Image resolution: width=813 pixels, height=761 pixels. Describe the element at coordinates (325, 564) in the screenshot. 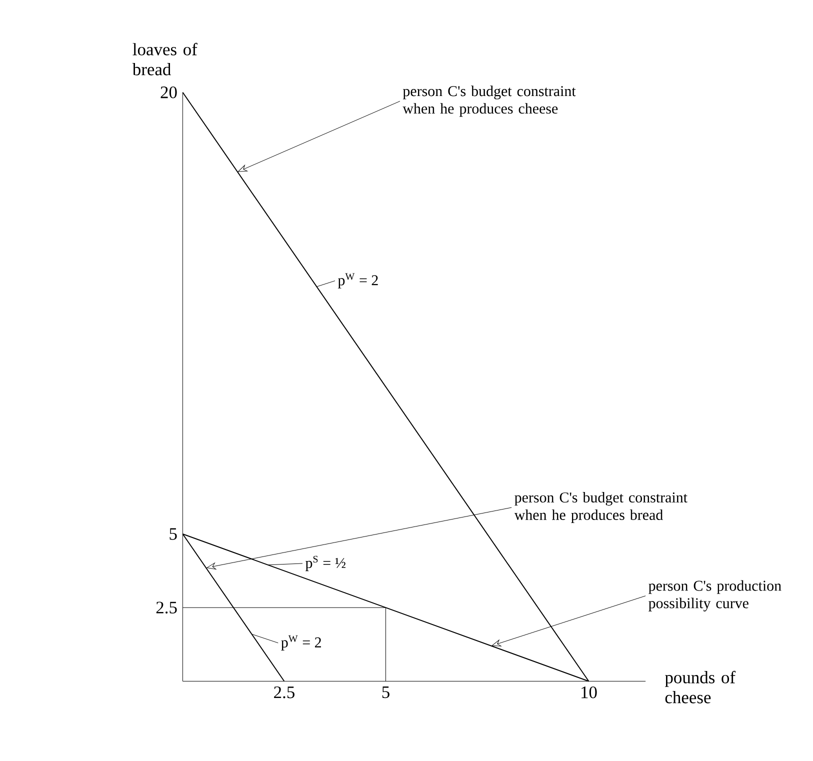

I see `annotation: p$^{S}$ = ½` at that location.